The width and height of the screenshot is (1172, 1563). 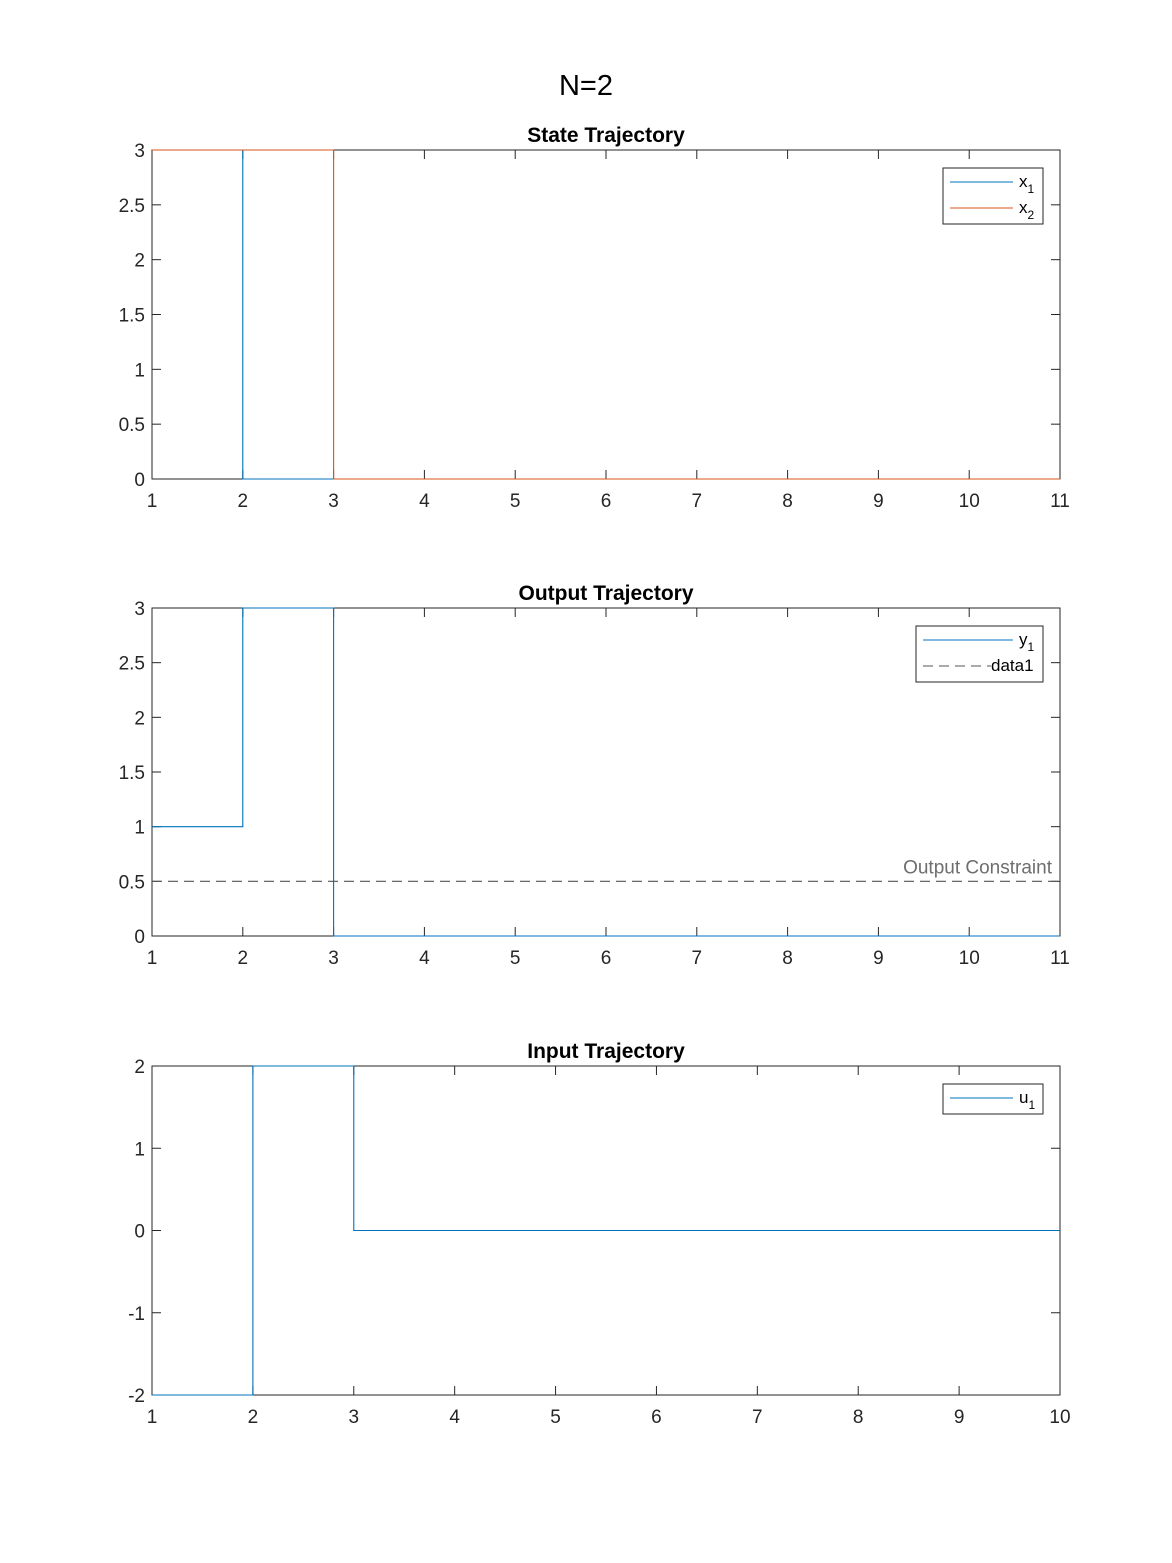 What do you see at coordinates (606, 135) in the screenshot?
I see `plot-title: State Trajectory` at bounding box center [606, 135].